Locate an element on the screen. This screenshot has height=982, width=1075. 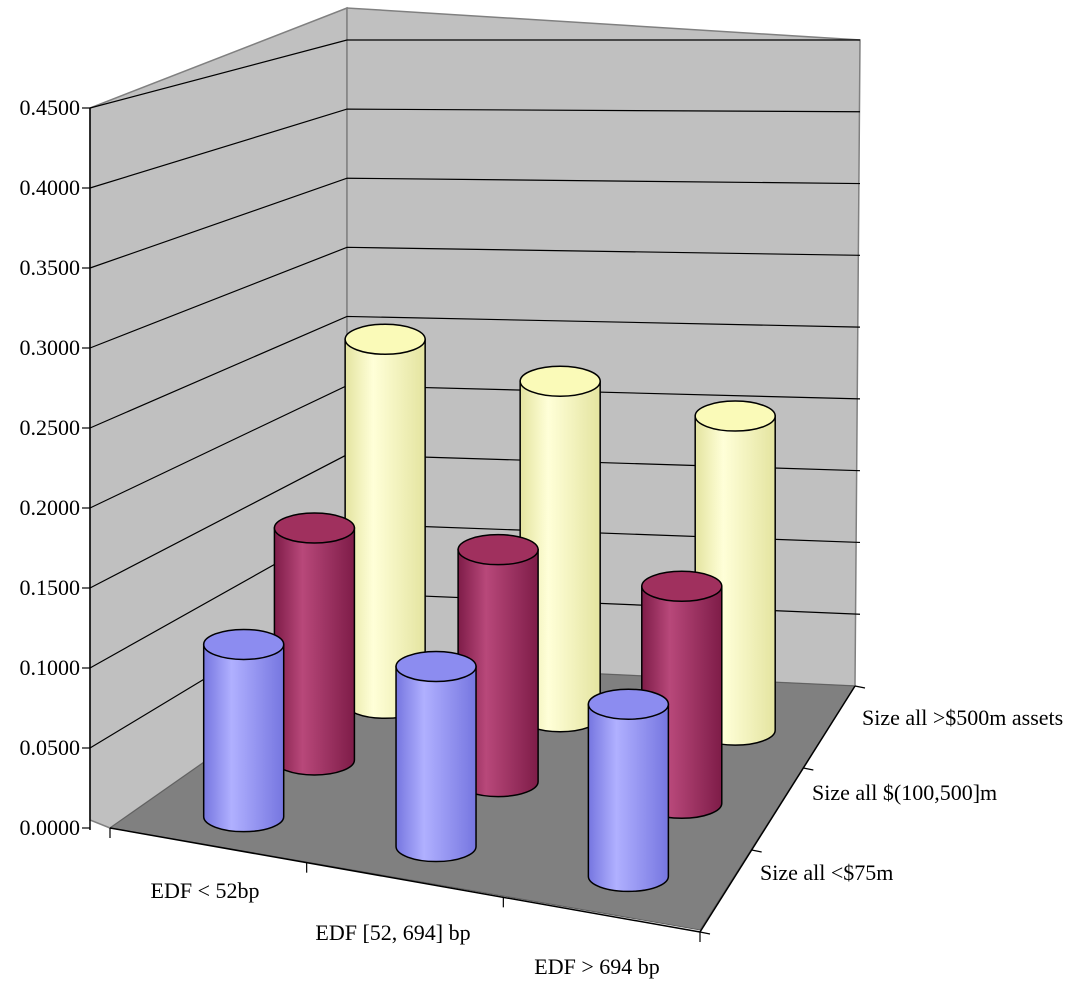
y-tick-label: 0.4000 is located at coordinates (50, 187).